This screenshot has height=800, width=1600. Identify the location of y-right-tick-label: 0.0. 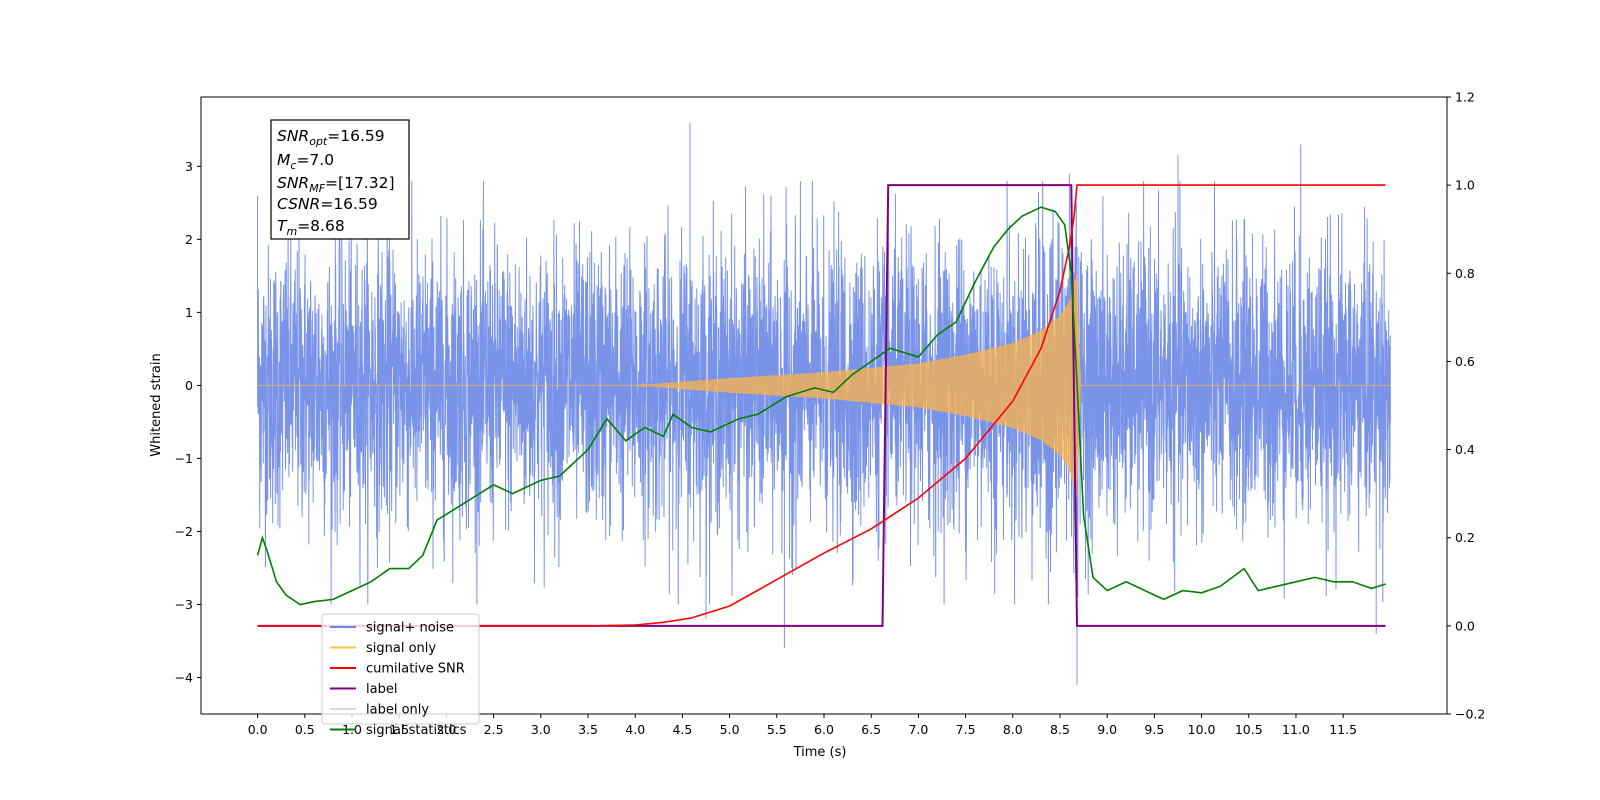
(1465, 625).